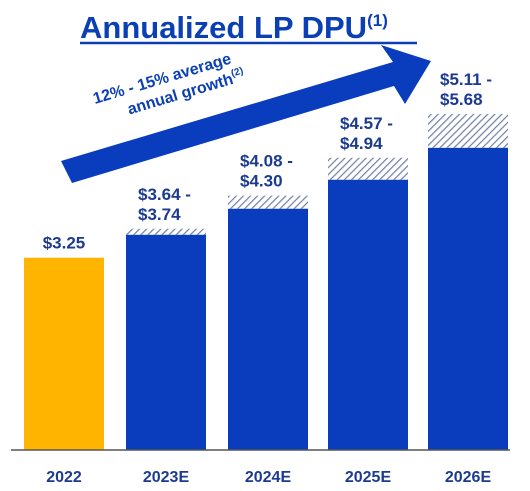 Image resolution: width=530 pixels, height=491 pixels. Describe the element at coordinates (377, 20) in the screenshot. I see `chart-title-footnote: (1)` at that location.